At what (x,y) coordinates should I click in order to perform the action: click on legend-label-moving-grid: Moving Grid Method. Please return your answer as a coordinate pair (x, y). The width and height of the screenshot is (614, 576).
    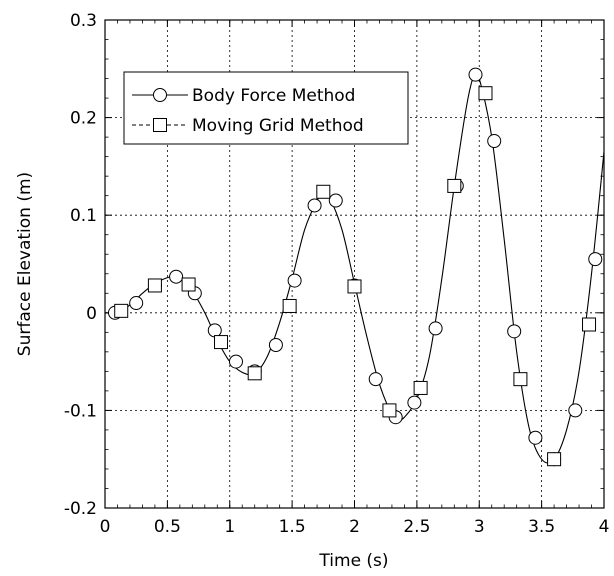
    Looking at the image, I should click on (278, 126).